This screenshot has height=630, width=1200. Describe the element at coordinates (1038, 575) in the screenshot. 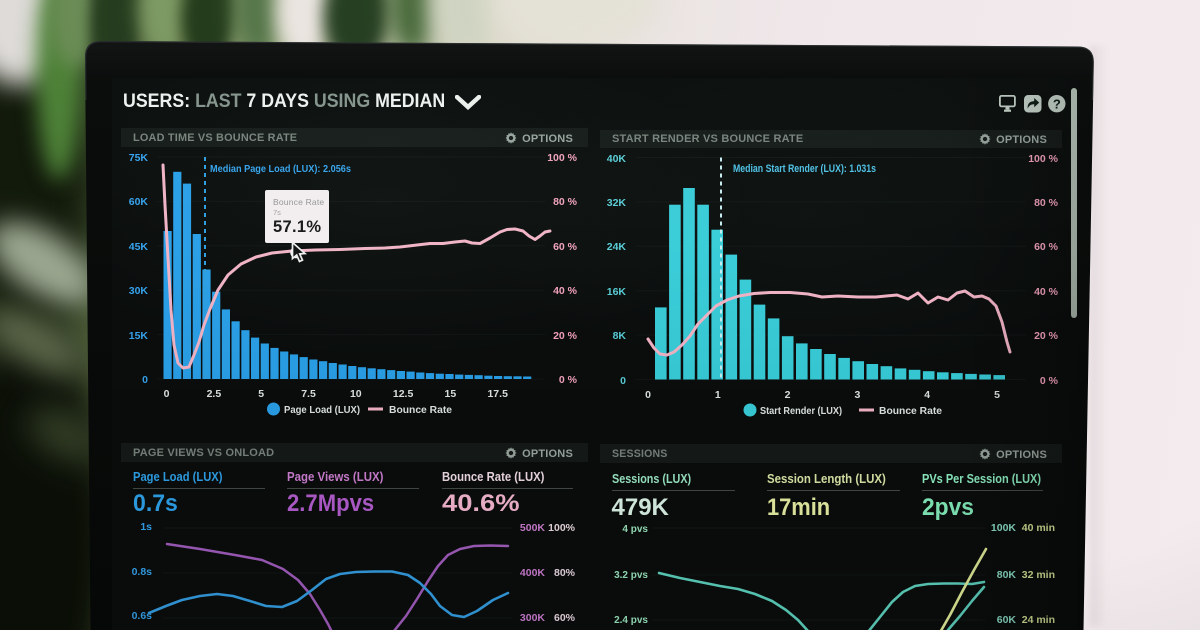

I see `svg-text: 32 min` at that location.